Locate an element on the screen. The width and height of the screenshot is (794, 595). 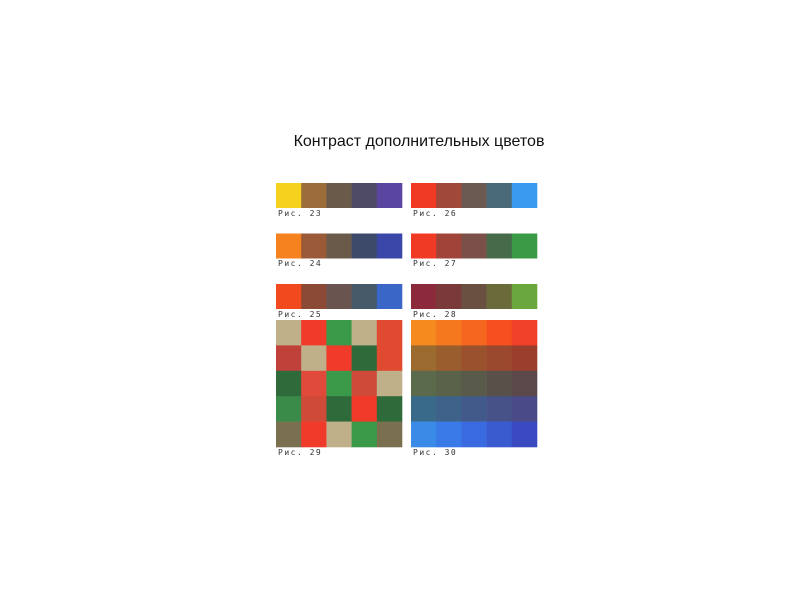
slide-title: Контраст дополнительных цветов is located at coordinates (419, 141).